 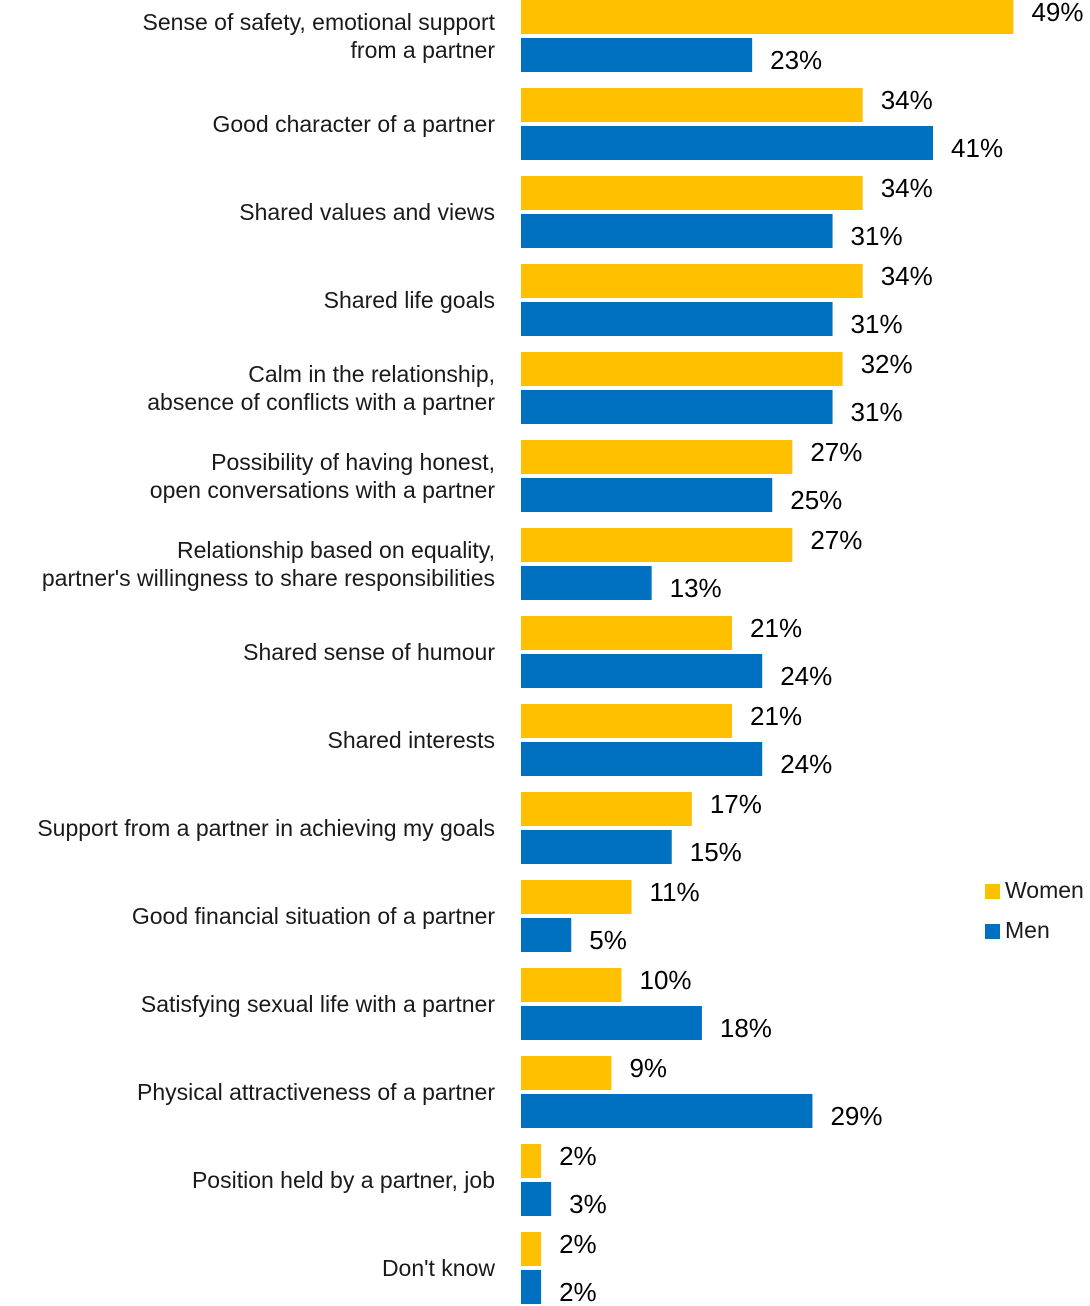 What do you see at coordinates (796, 60) in the screenshot?
I see `data-label-men: 23%` at bounding box center [796, 60].